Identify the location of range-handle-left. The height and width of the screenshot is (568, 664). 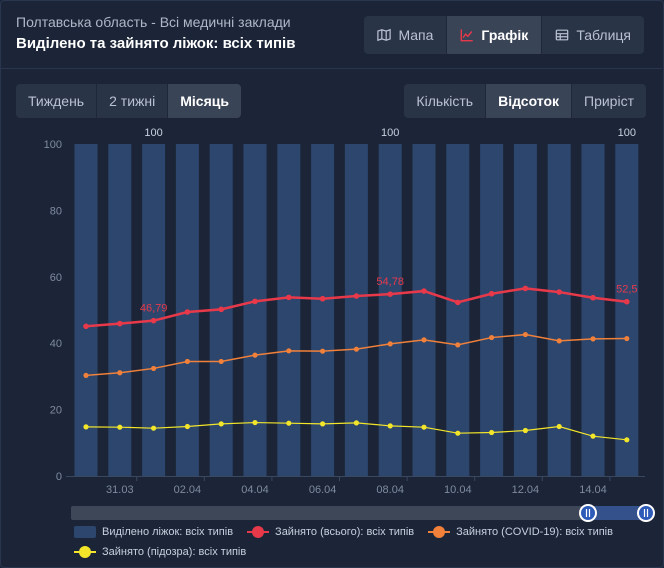
(588, 513).